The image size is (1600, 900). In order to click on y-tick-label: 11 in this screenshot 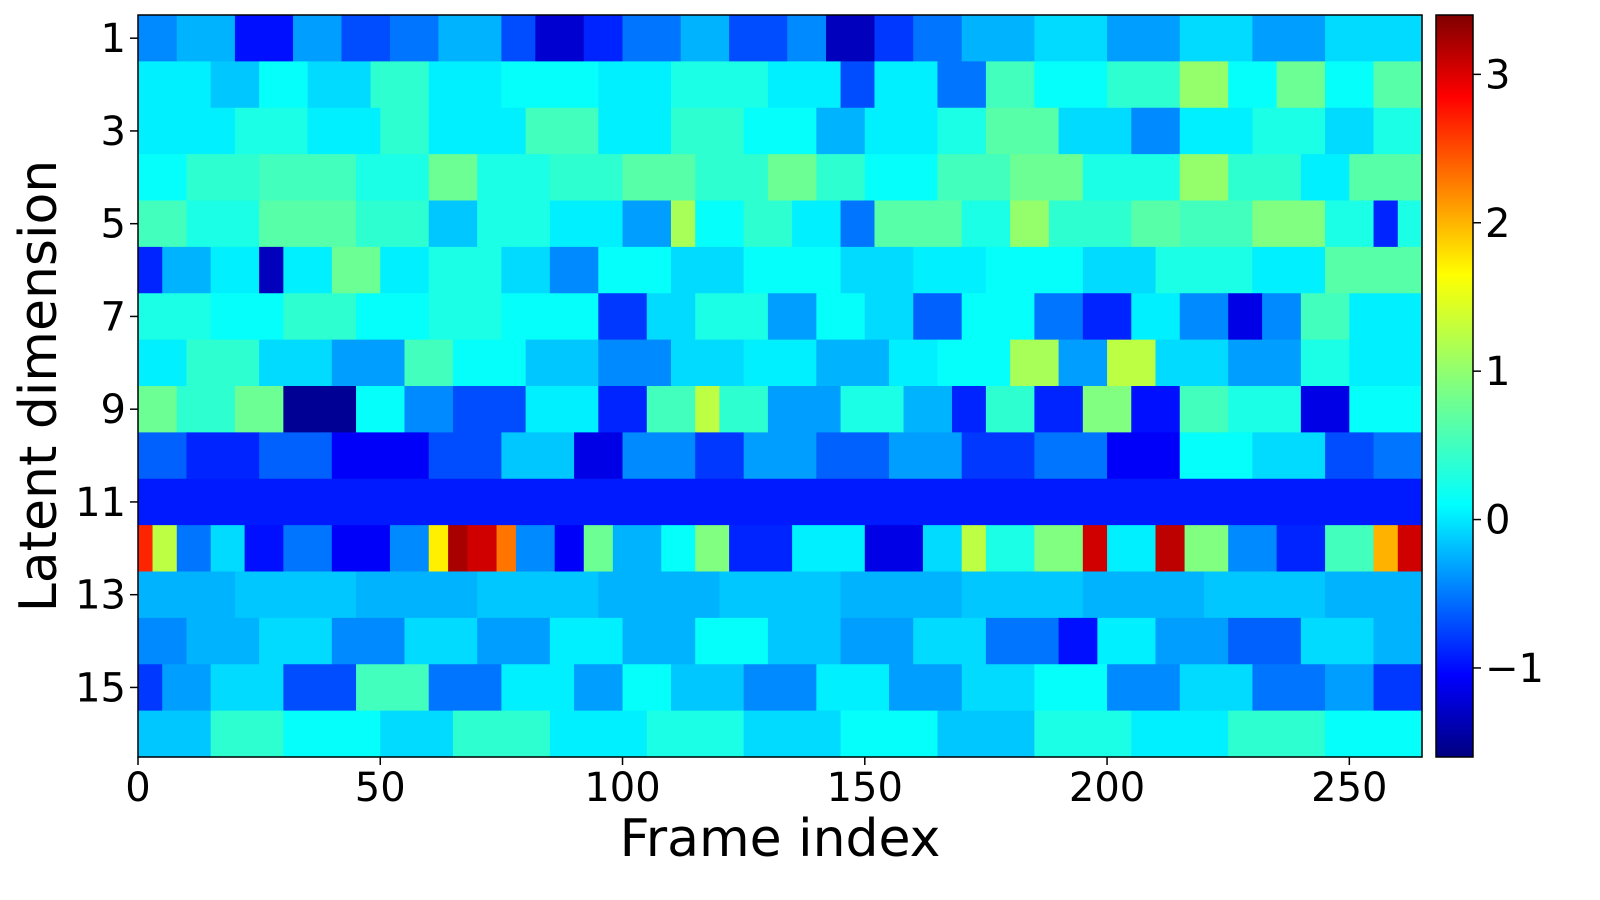, I will do `click(100, 503)`.